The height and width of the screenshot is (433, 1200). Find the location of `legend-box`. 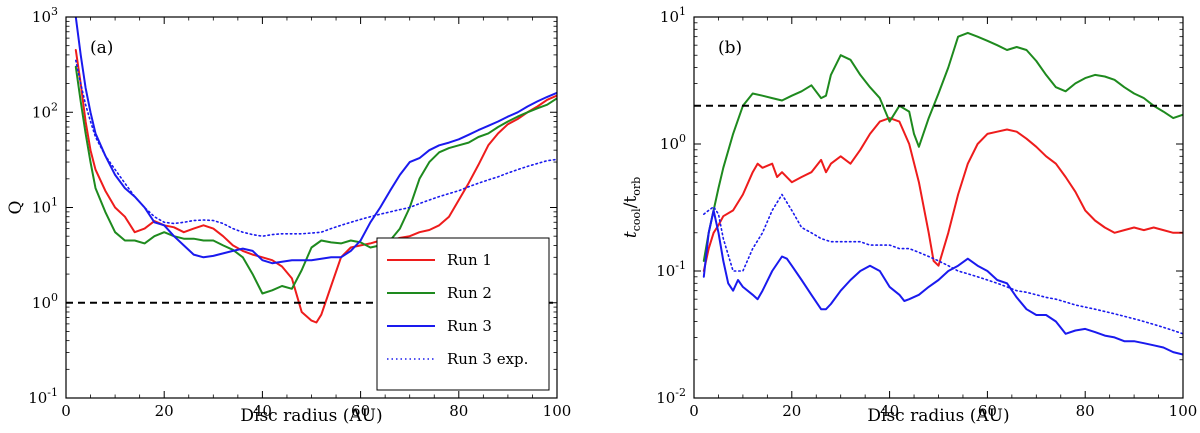

legend-box is located at coordinates (463, 314).